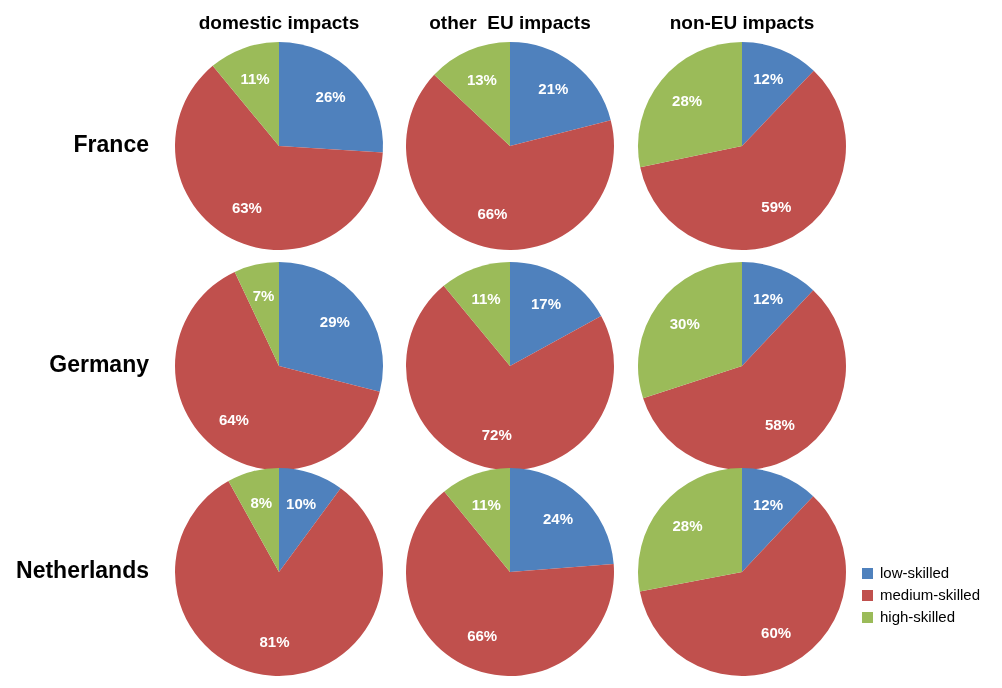  I want to click on text: France, so click(111, 144).